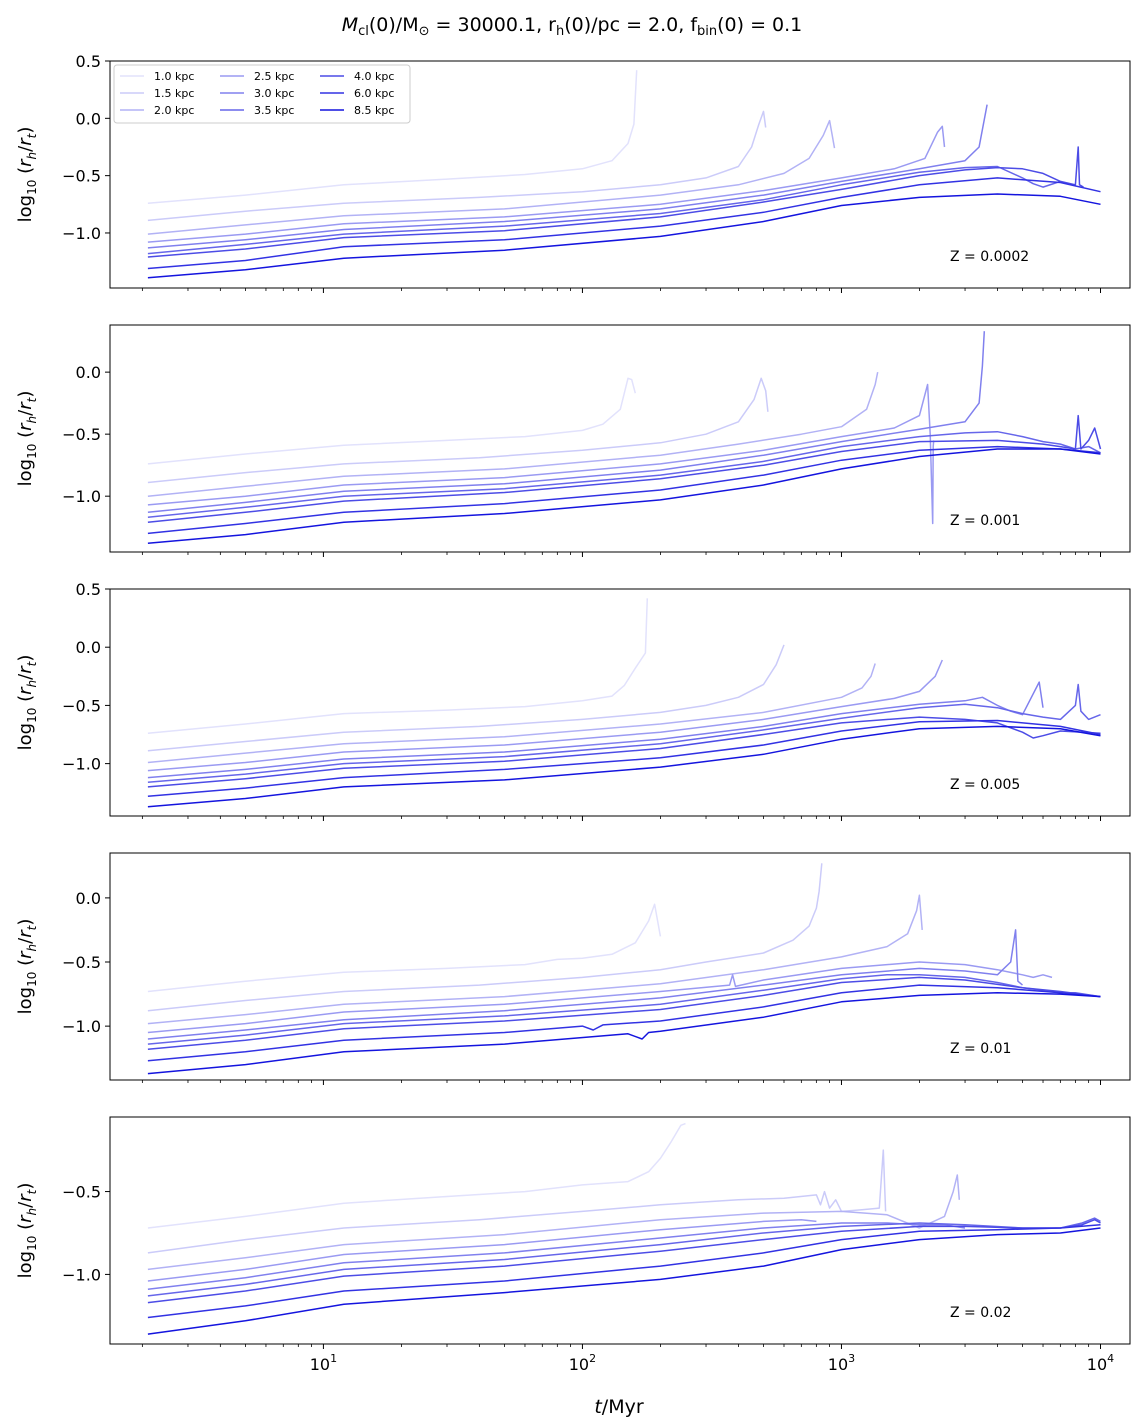 This screenshot has width=1144, height=1428. I want to click on legend-entry: 2.5 kpc, so click(274, 76).